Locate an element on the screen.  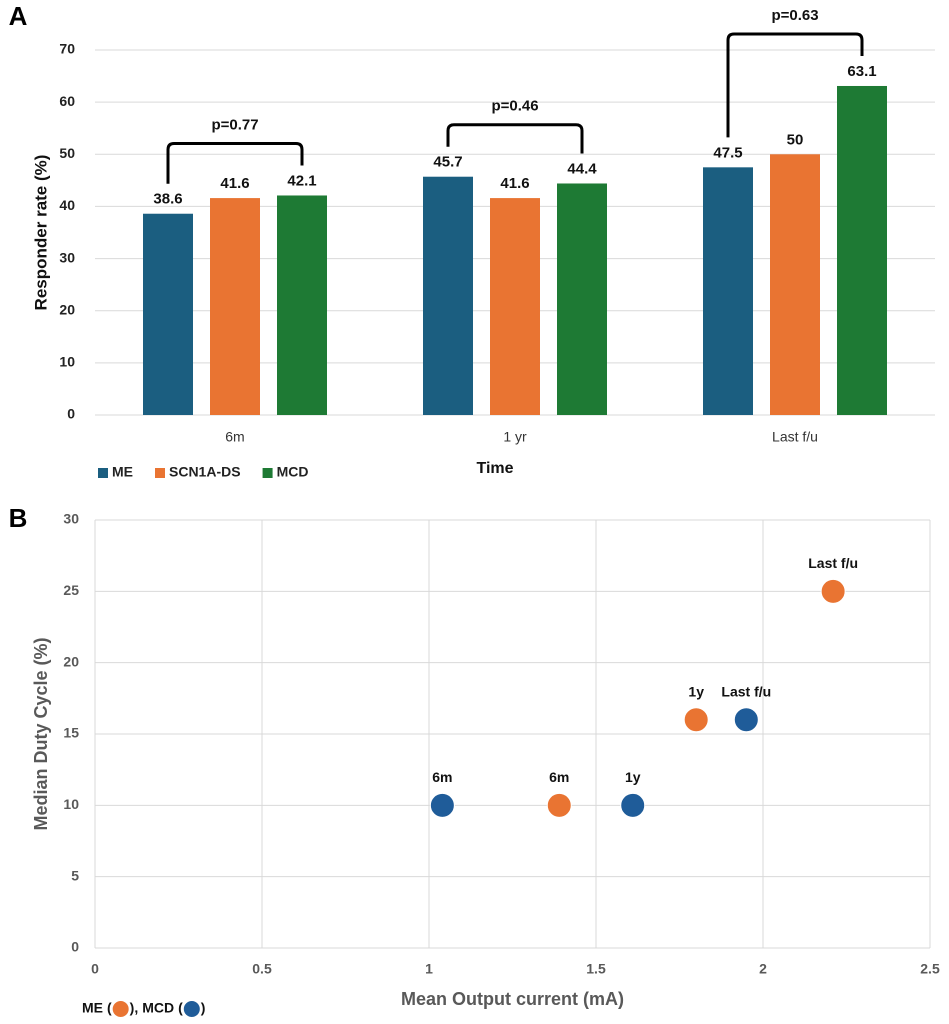
x-axis-title: Time is located at coordinates (494, 468).